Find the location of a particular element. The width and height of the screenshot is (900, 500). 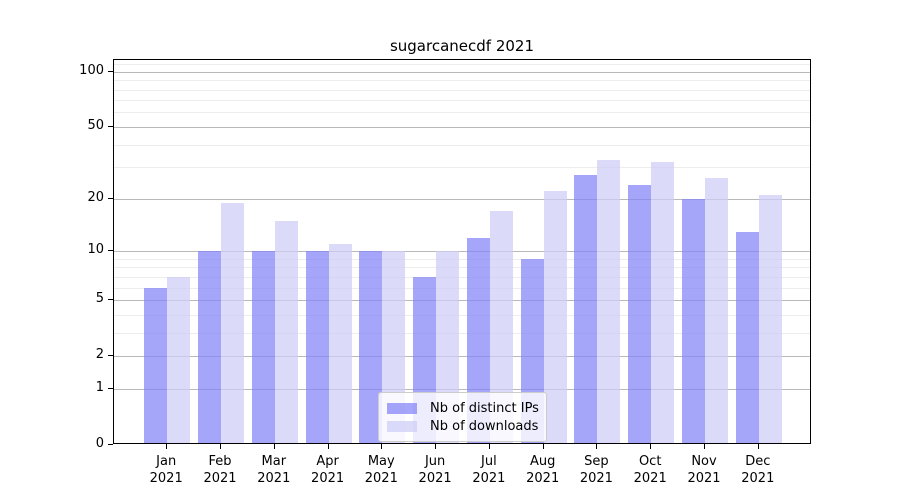

x-tick-label: Dec 2021 is located at coordinates (758, 470).